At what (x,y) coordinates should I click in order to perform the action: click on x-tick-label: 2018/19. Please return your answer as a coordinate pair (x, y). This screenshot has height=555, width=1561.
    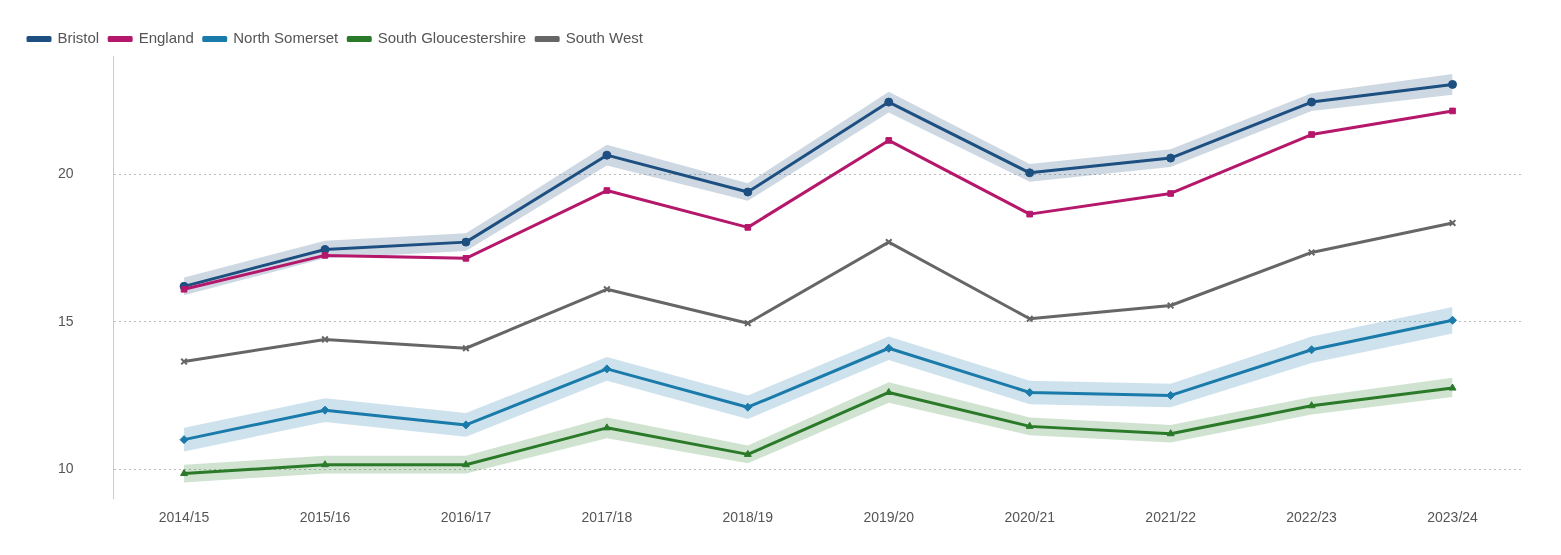
    Looking at the image, I should click on (748, 516).